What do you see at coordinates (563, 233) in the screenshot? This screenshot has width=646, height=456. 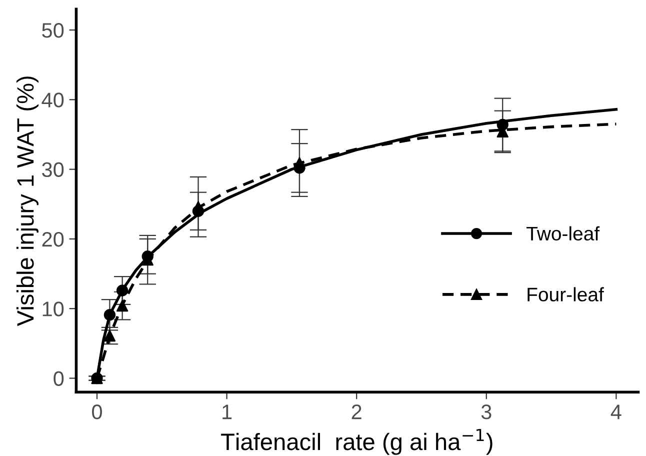 I see `legend-label: Two-leaf` at bounding box center [563, 233].